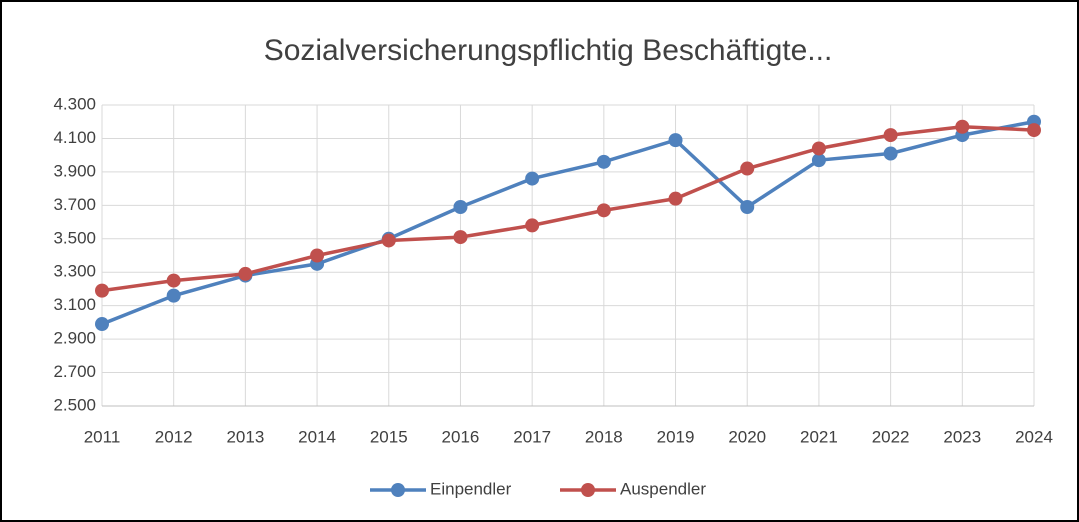 The image size is (1079, 522). Describe the element at coordinates (74, 338) in the screenshot. I see `y-tick-label: 2.900` at that location.